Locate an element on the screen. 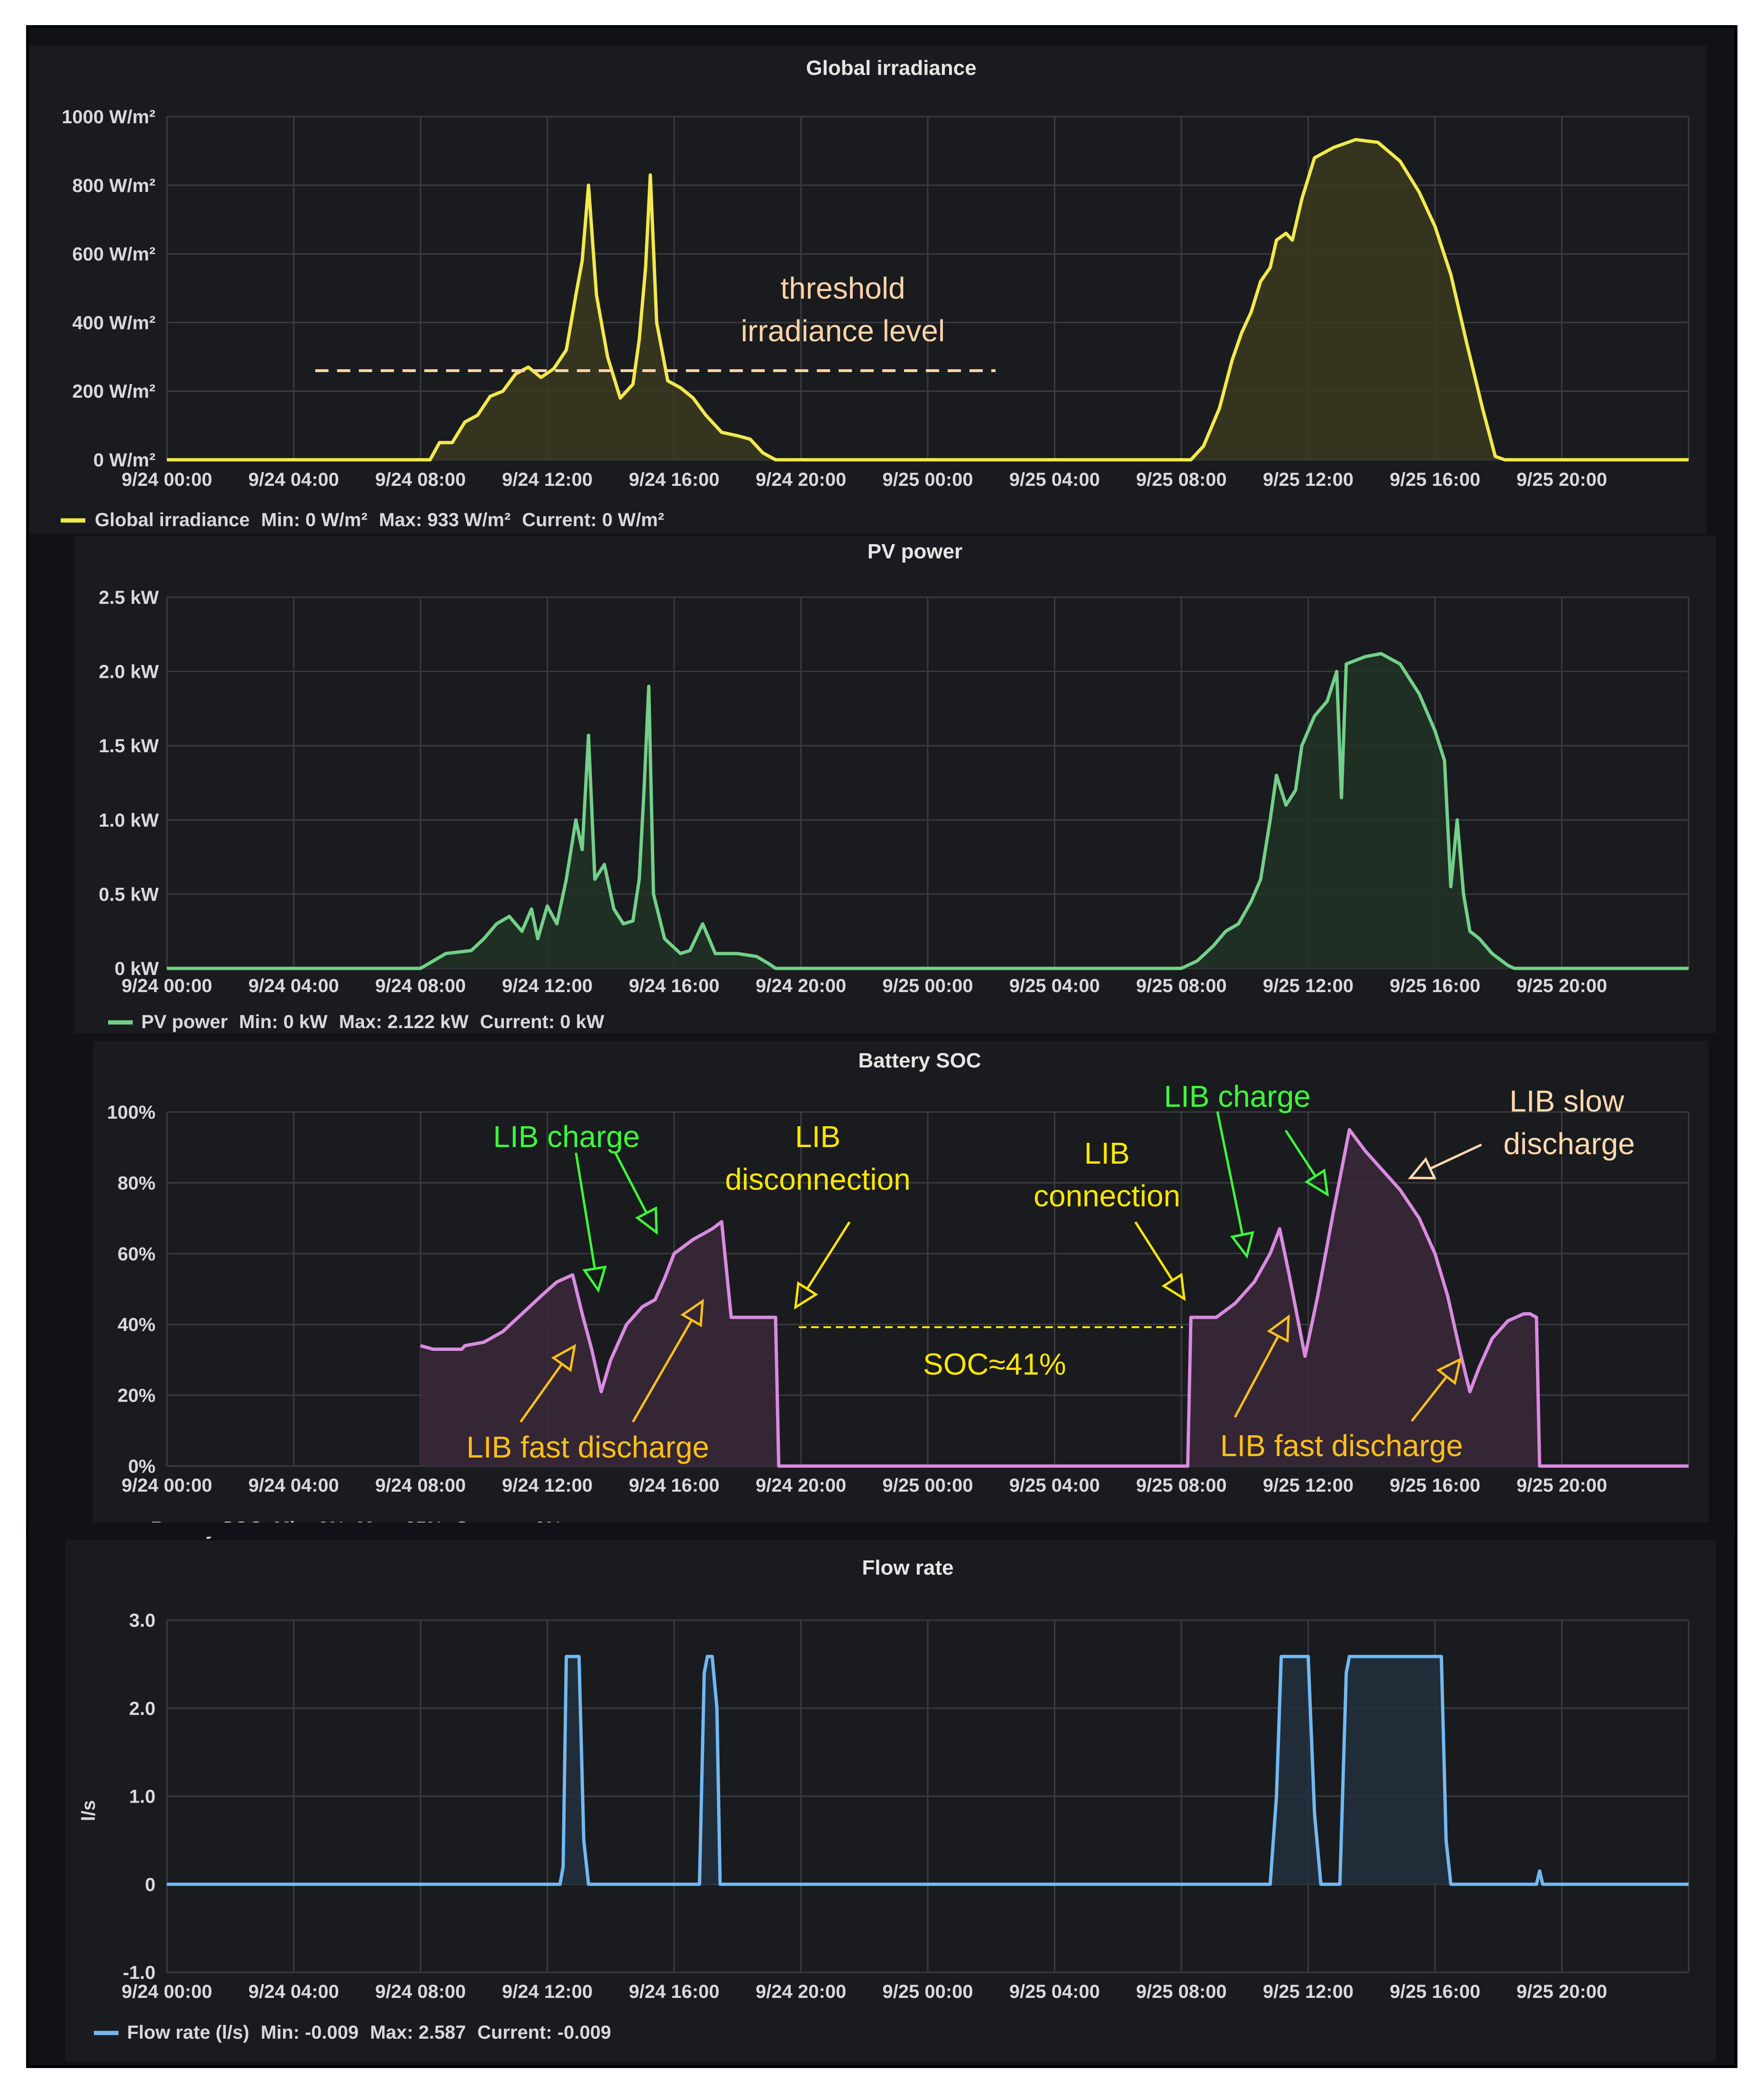  y-axis: -1.0 0 1.0 2.0 3.0 is located at coordinates (139, 1796).